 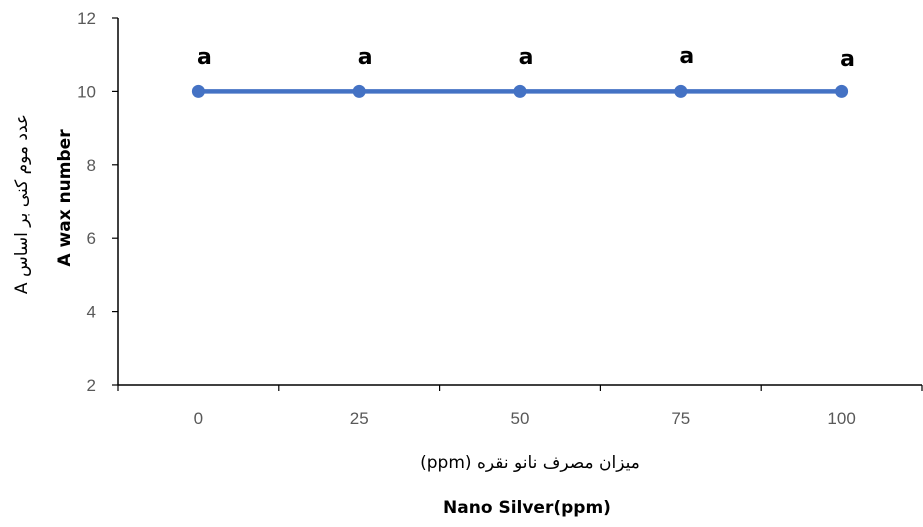 I want to click on x-tick-label: 0, so click(x=198, y=418).